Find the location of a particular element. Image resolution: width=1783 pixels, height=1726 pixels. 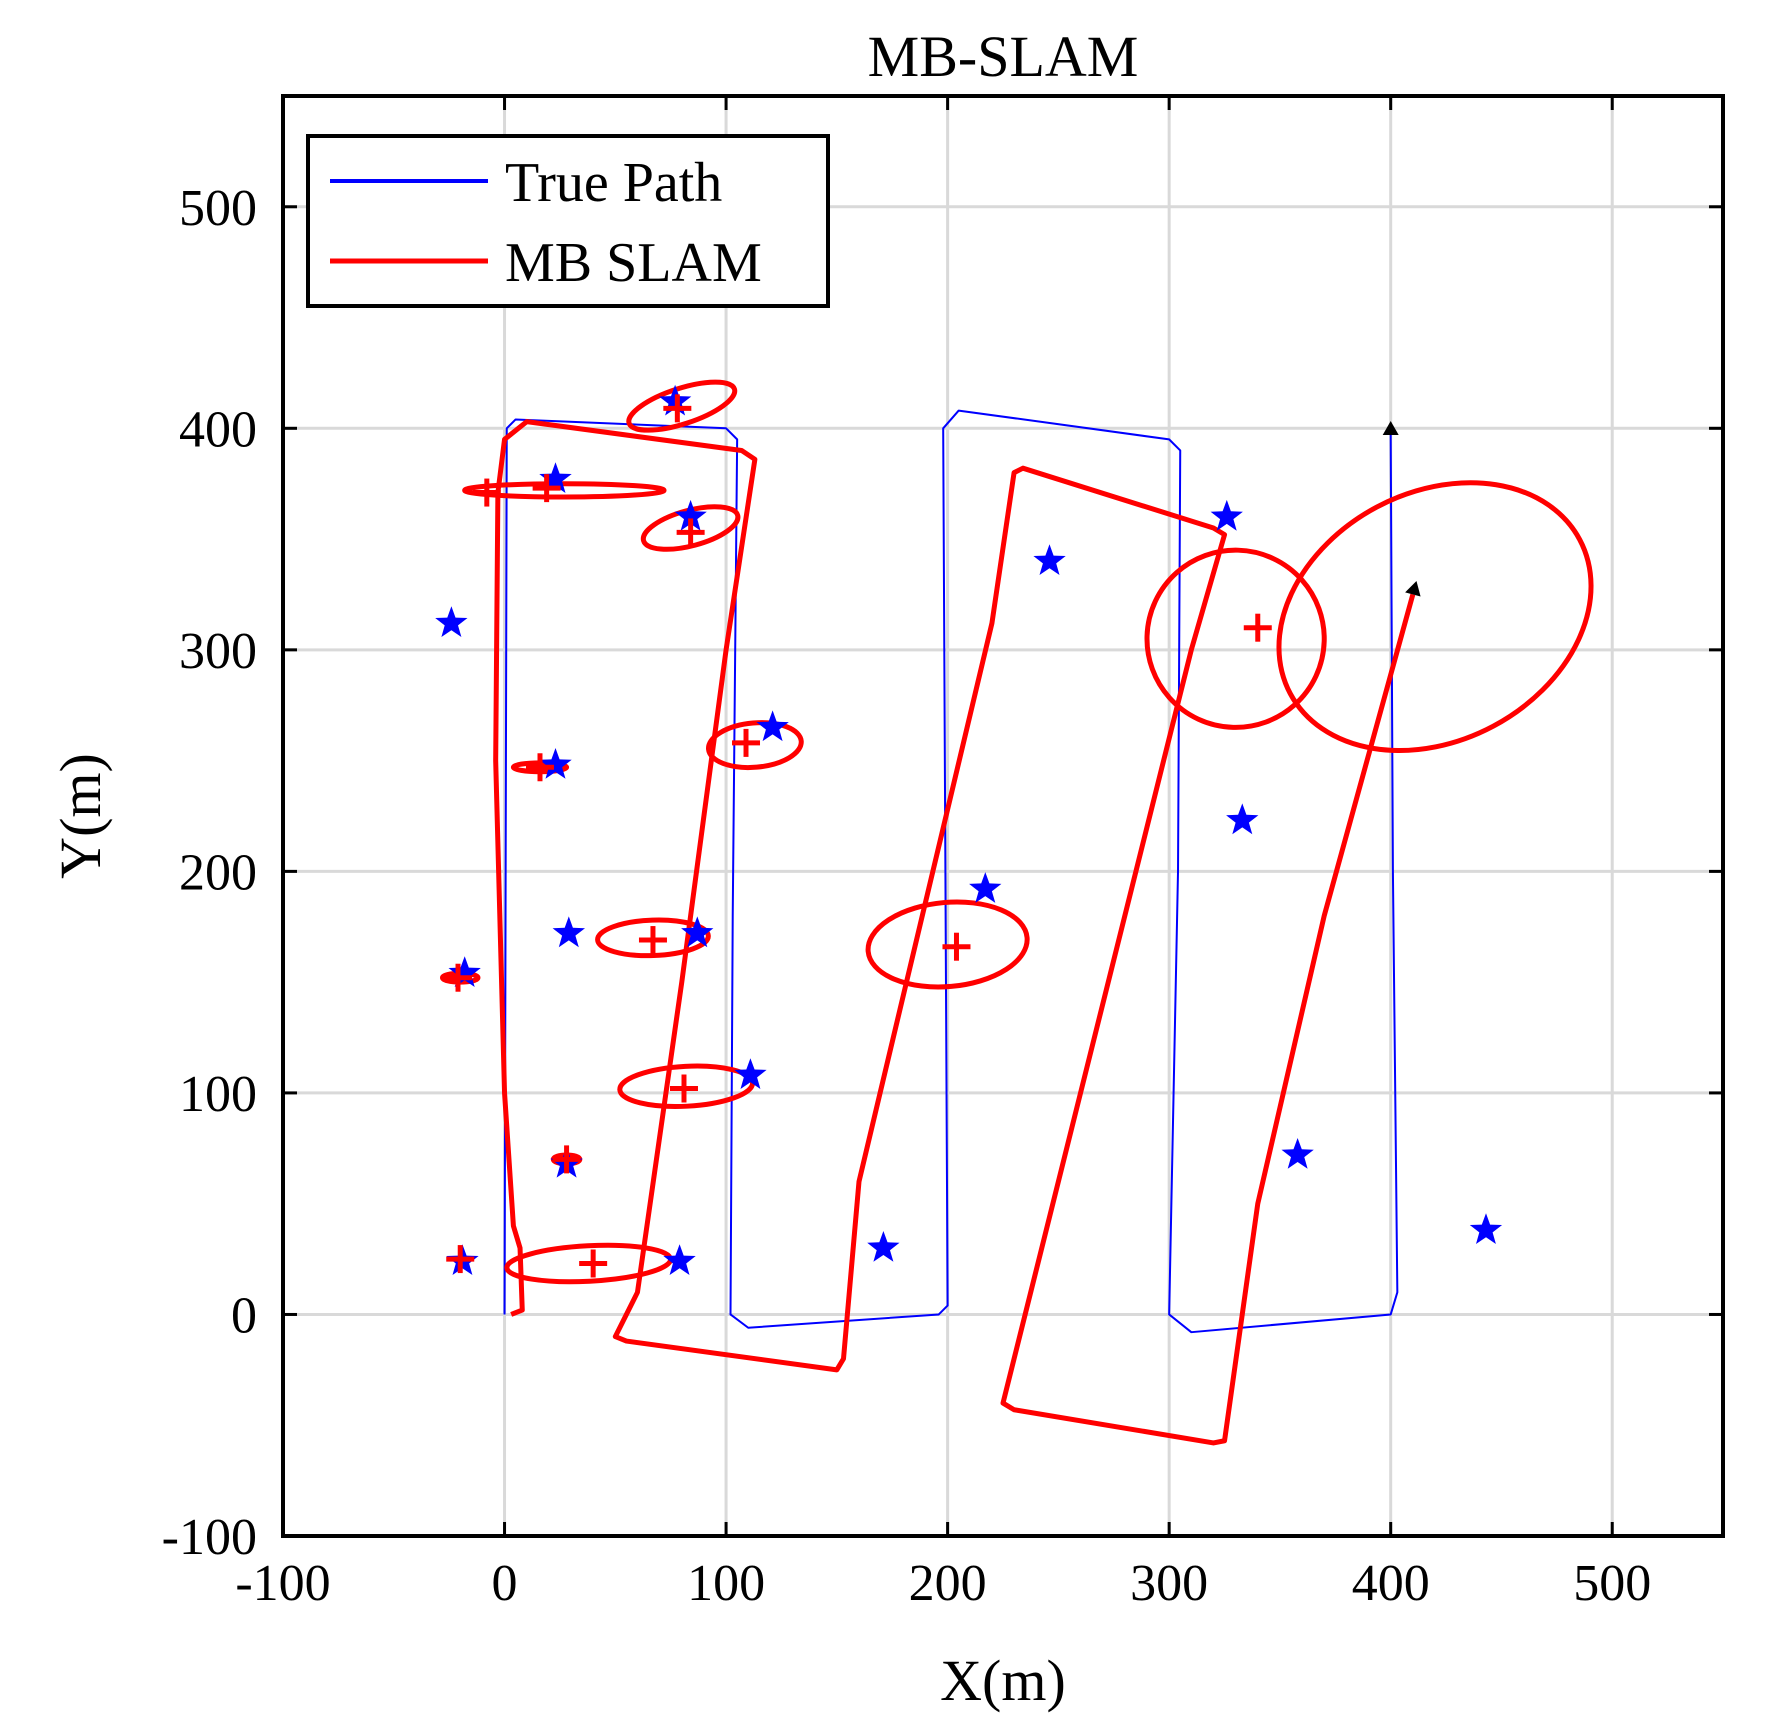

x-tick-label: 300 is located at coordinates (1169, 1583).